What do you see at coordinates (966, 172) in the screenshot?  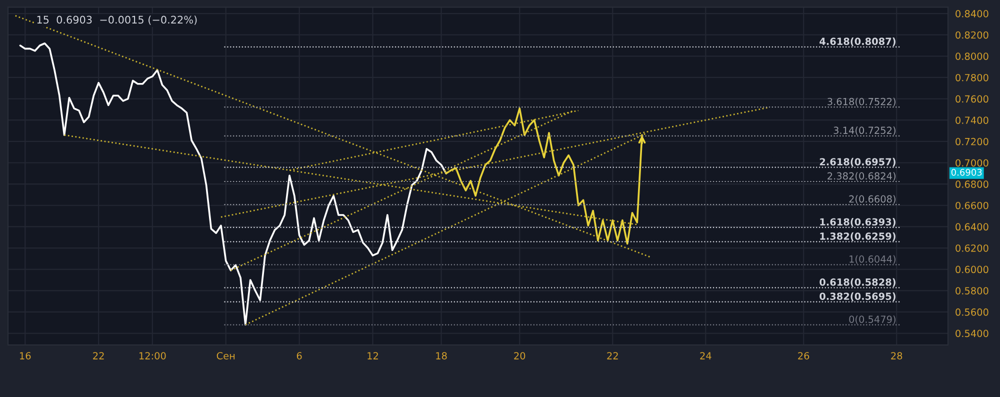 I see `annotation: 0.6903` at bounding box center [966, 172].